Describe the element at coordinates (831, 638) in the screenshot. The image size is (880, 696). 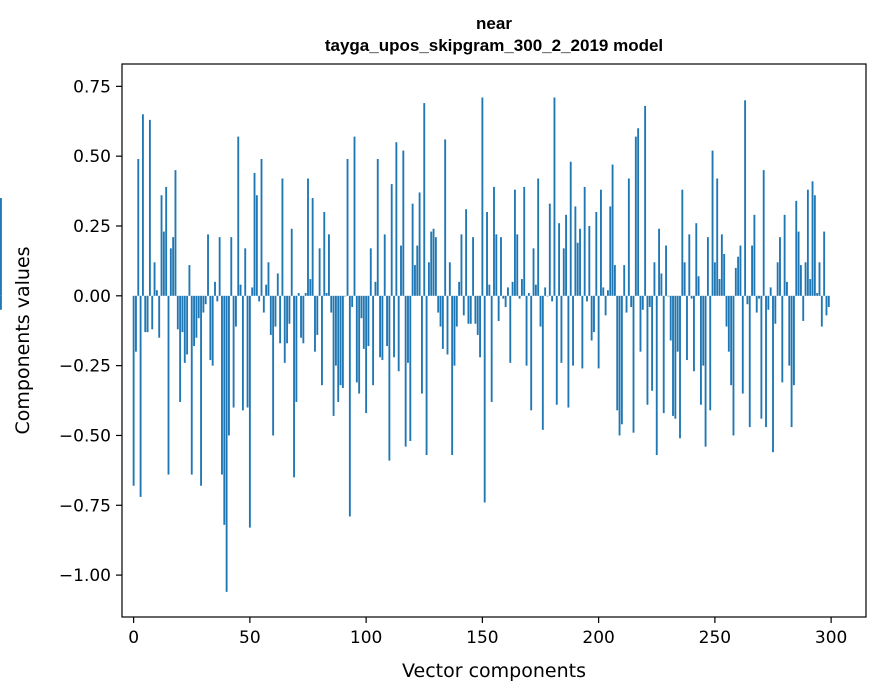
I see `x-tick-label: 300` at that location.